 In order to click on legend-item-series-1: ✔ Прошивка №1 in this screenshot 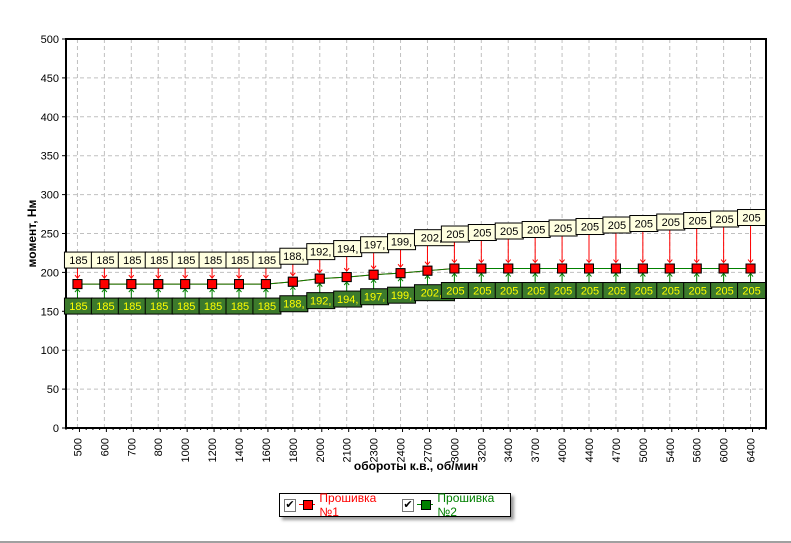, I will do `click(338, 505)`.